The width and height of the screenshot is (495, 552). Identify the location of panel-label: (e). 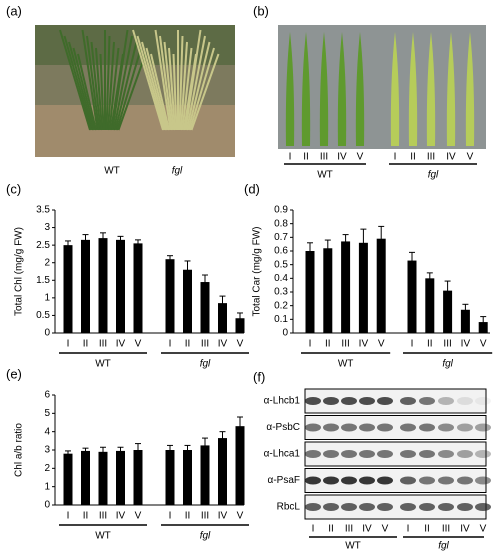
(14, 373).